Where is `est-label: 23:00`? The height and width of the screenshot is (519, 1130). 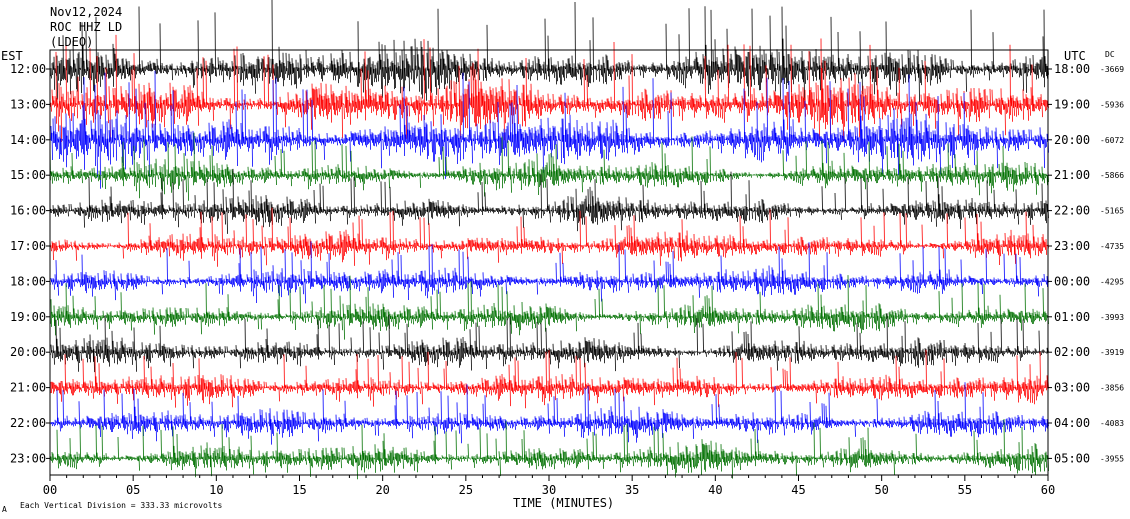 est-label: 23:00 is located at coordinates (28, 458).